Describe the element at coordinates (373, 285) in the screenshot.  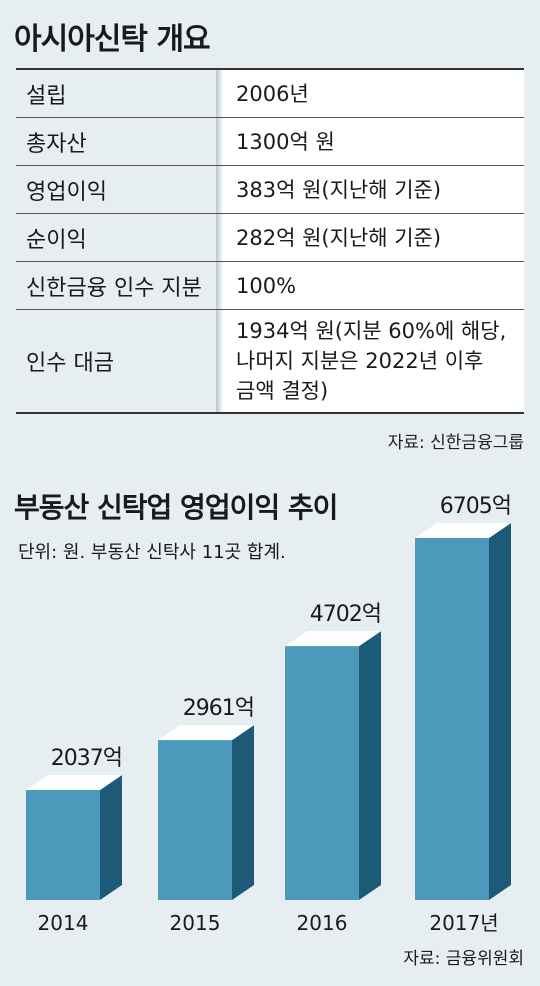
I see `row-value: 100%` at that location.